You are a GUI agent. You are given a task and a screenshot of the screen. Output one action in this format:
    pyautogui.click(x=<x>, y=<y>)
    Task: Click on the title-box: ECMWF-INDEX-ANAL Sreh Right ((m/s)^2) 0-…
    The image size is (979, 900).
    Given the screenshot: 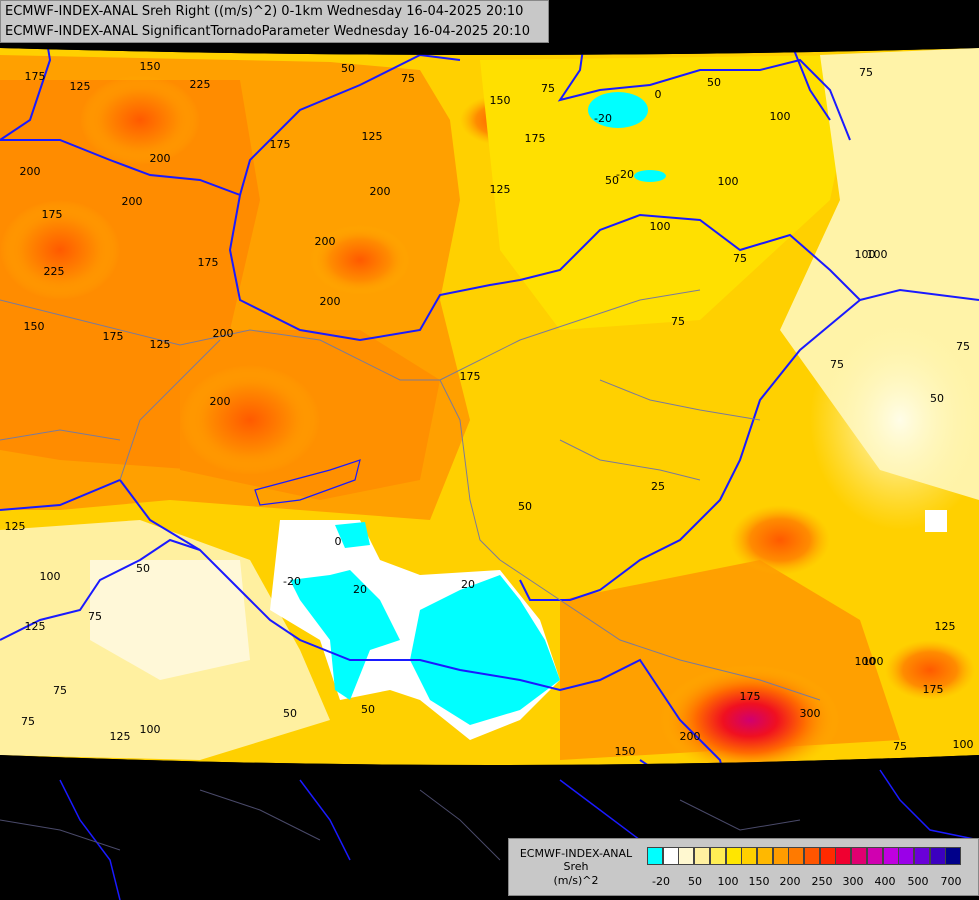 What is the action you would take?
    pyautogui.click(x=274, y=21)
    